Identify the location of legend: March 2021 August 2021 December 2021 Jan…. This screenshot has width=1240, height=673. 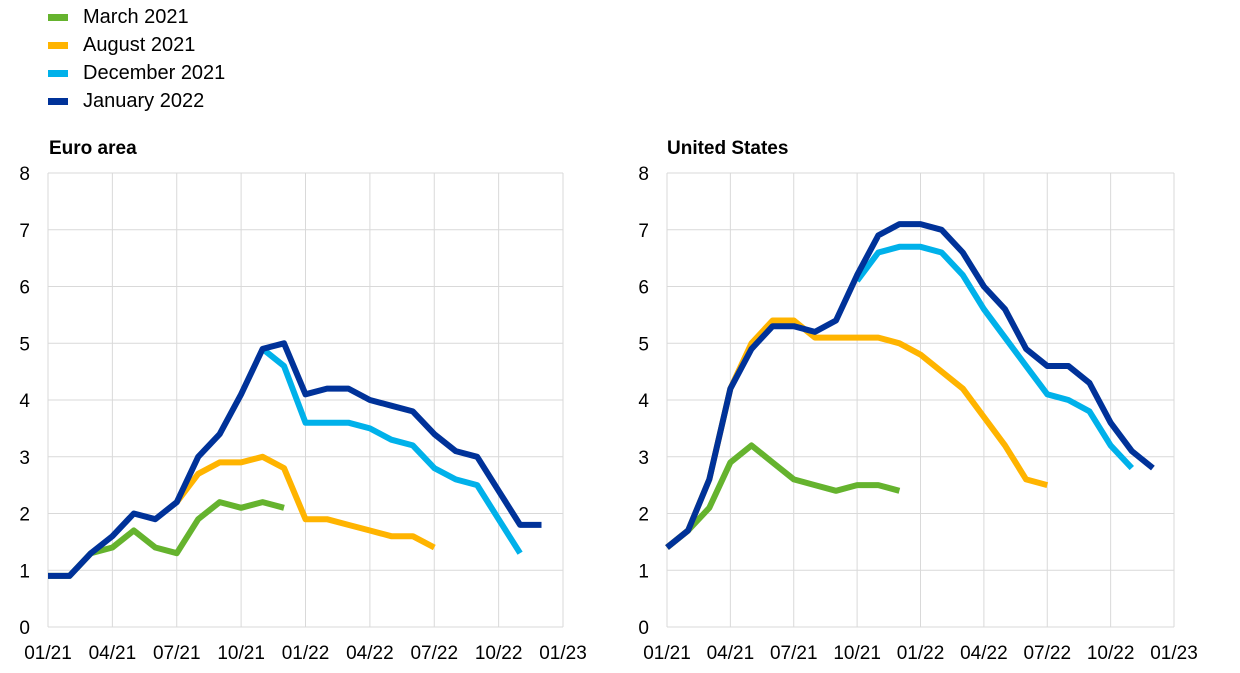
(136, 59).